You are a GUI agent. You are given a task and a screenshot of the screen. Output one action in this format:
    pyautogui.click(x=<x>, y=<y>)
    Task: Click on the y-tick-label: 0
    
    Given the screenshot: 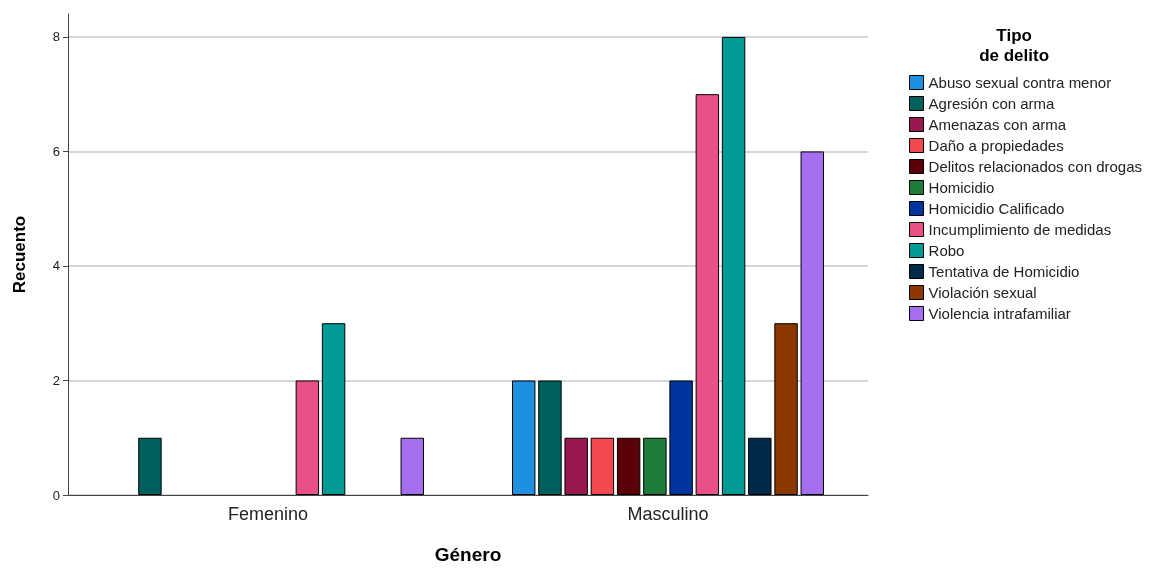 What is the action you would take?
    pyautogui.click(x=56, y=495)
    